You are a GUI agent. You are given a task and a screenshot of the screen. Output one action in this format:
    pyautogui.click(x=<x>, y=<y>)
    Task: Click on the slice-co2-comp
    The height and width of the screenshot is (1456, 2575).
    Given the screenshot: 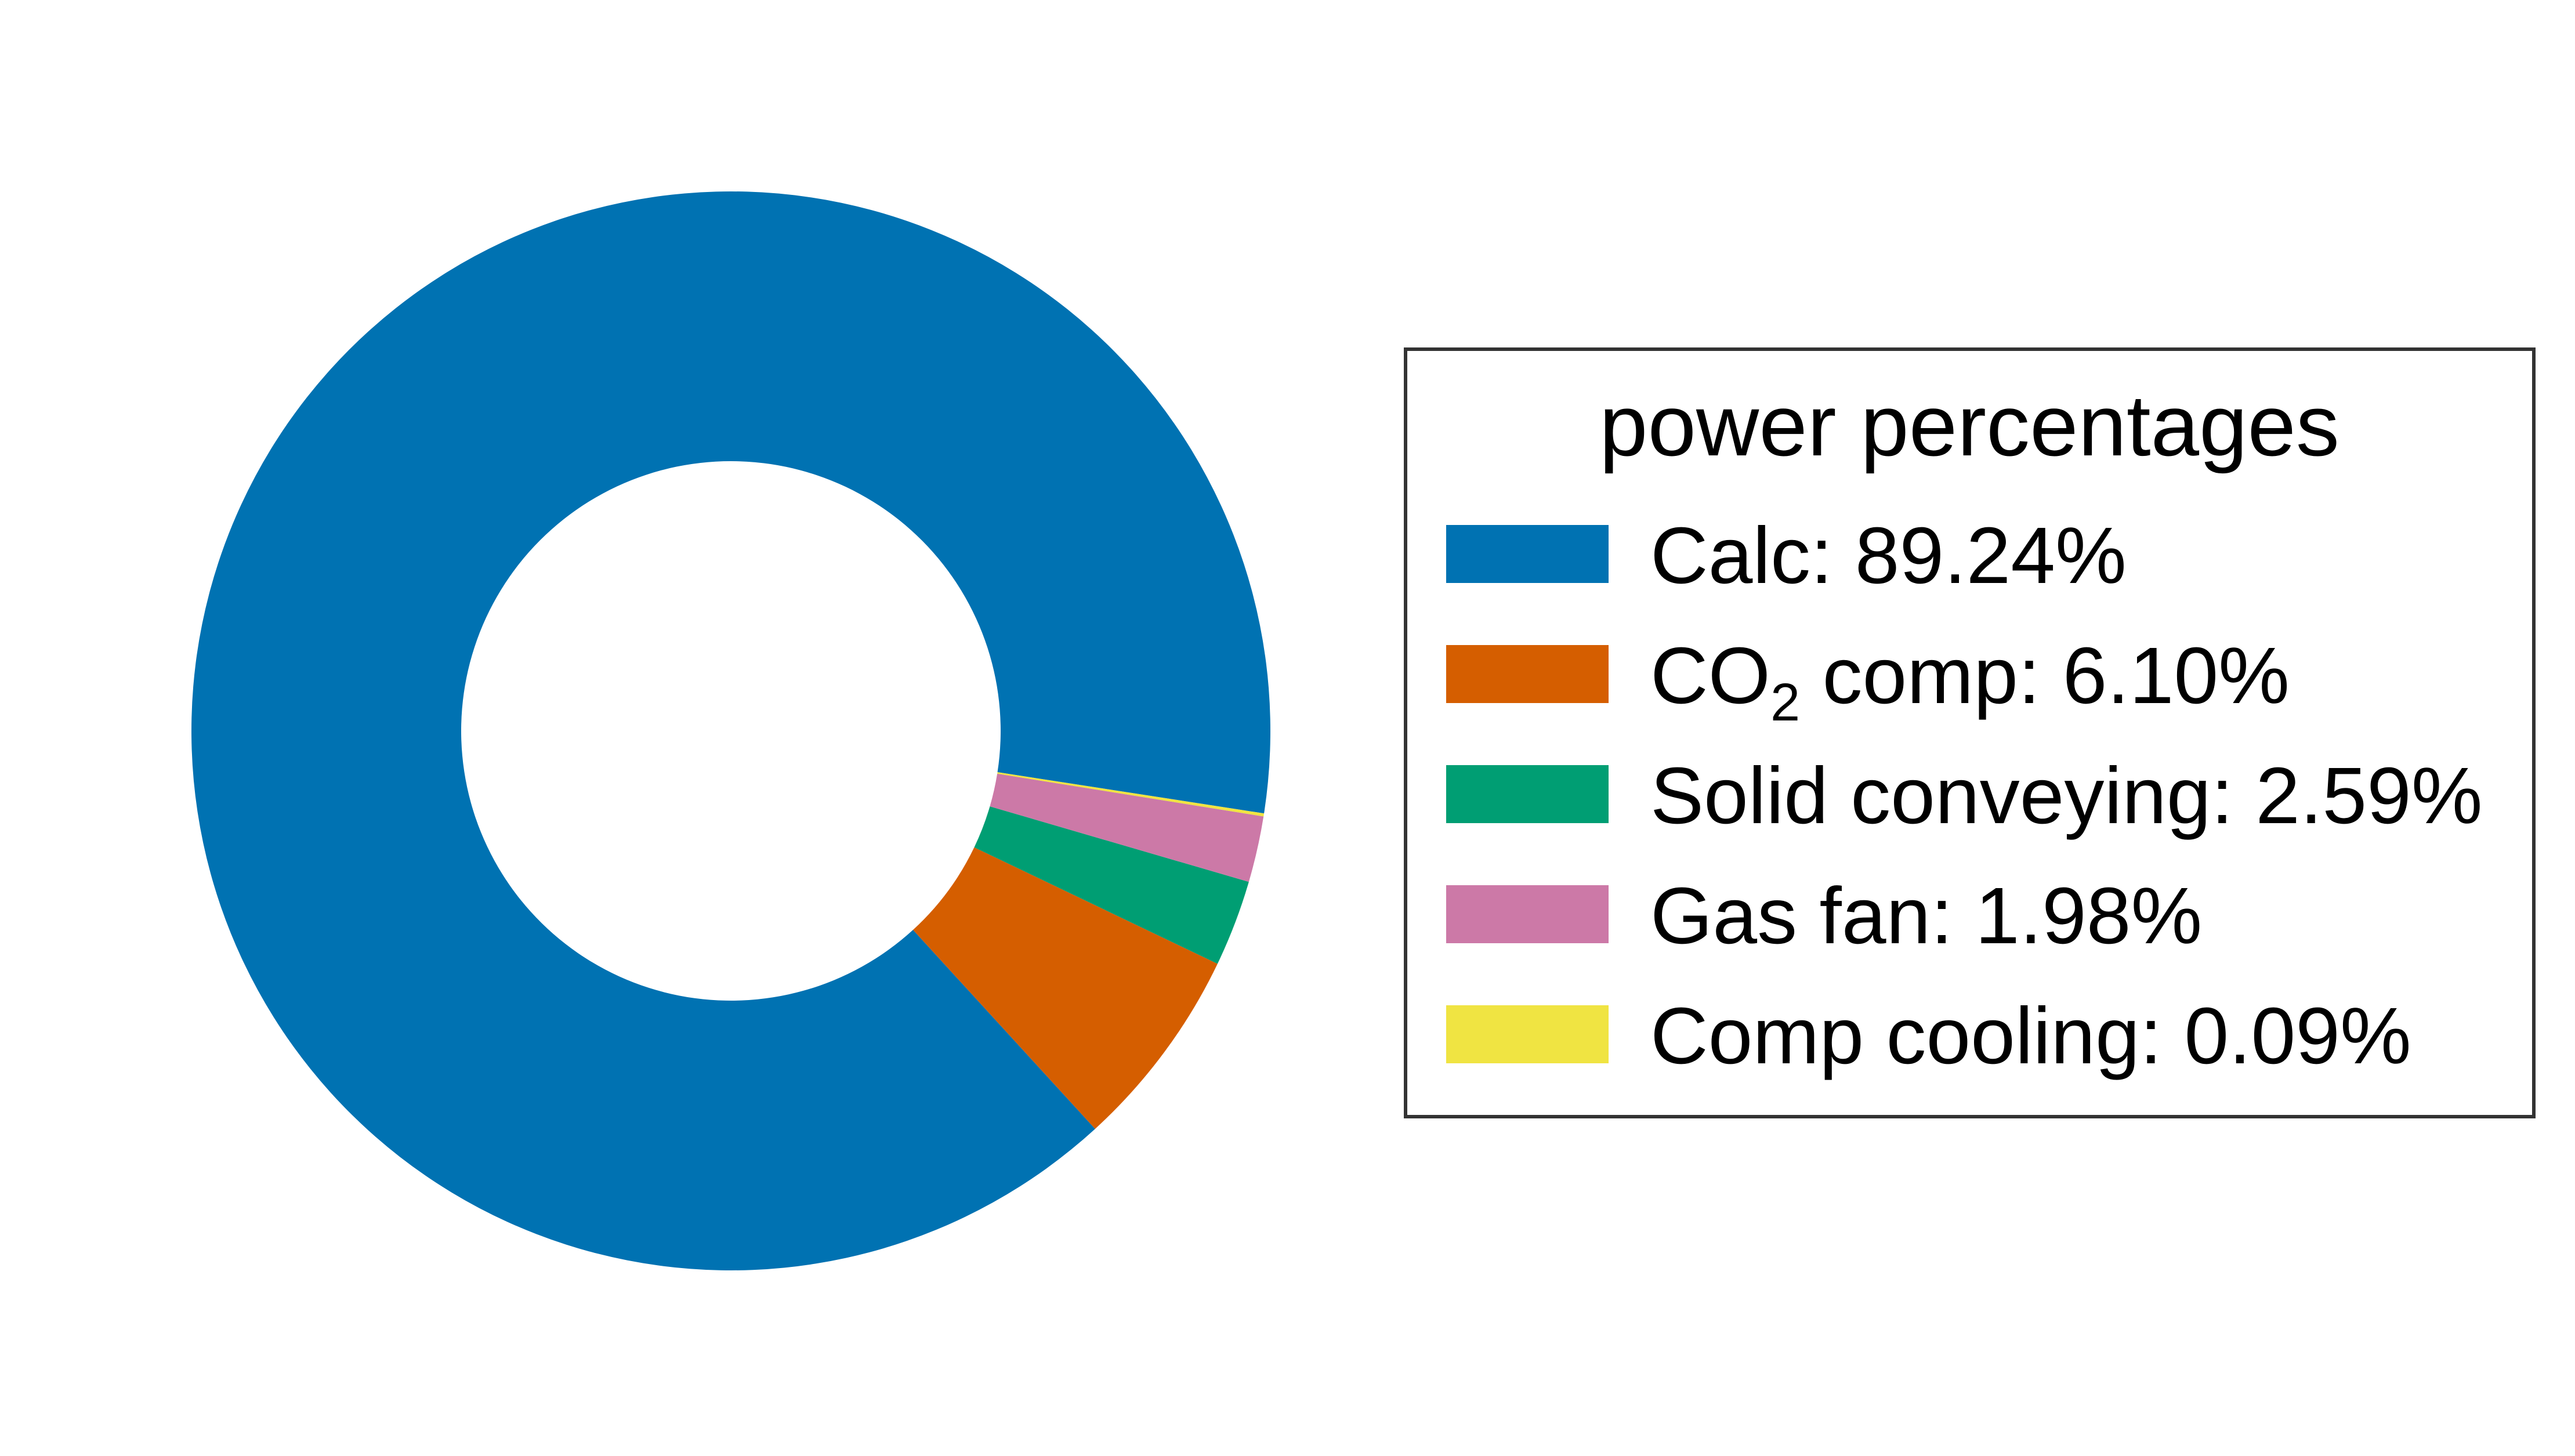 What is the action you would take?
    pyautogui.click(x=1065, y=988)
    